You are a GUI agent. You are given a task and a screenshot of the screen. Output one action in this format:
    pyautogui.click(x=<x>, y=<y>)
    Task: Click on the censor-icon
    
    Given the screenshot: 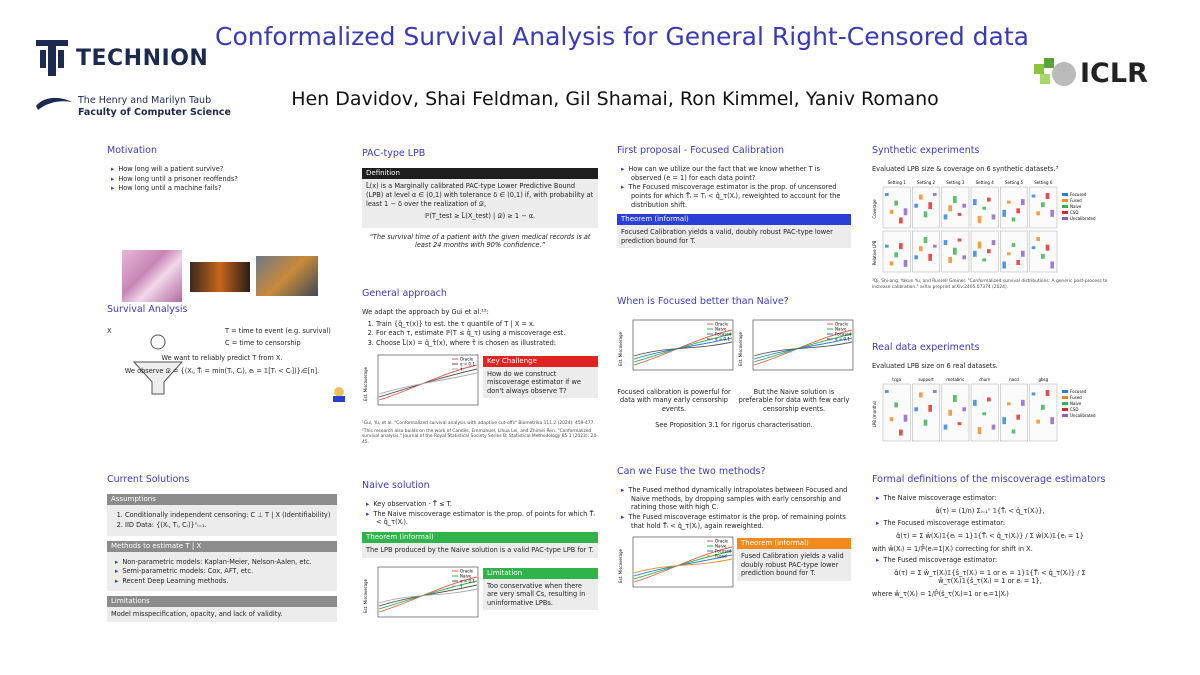 What is the action you would take?
    pyautogui.click(x=339, y=394)
    